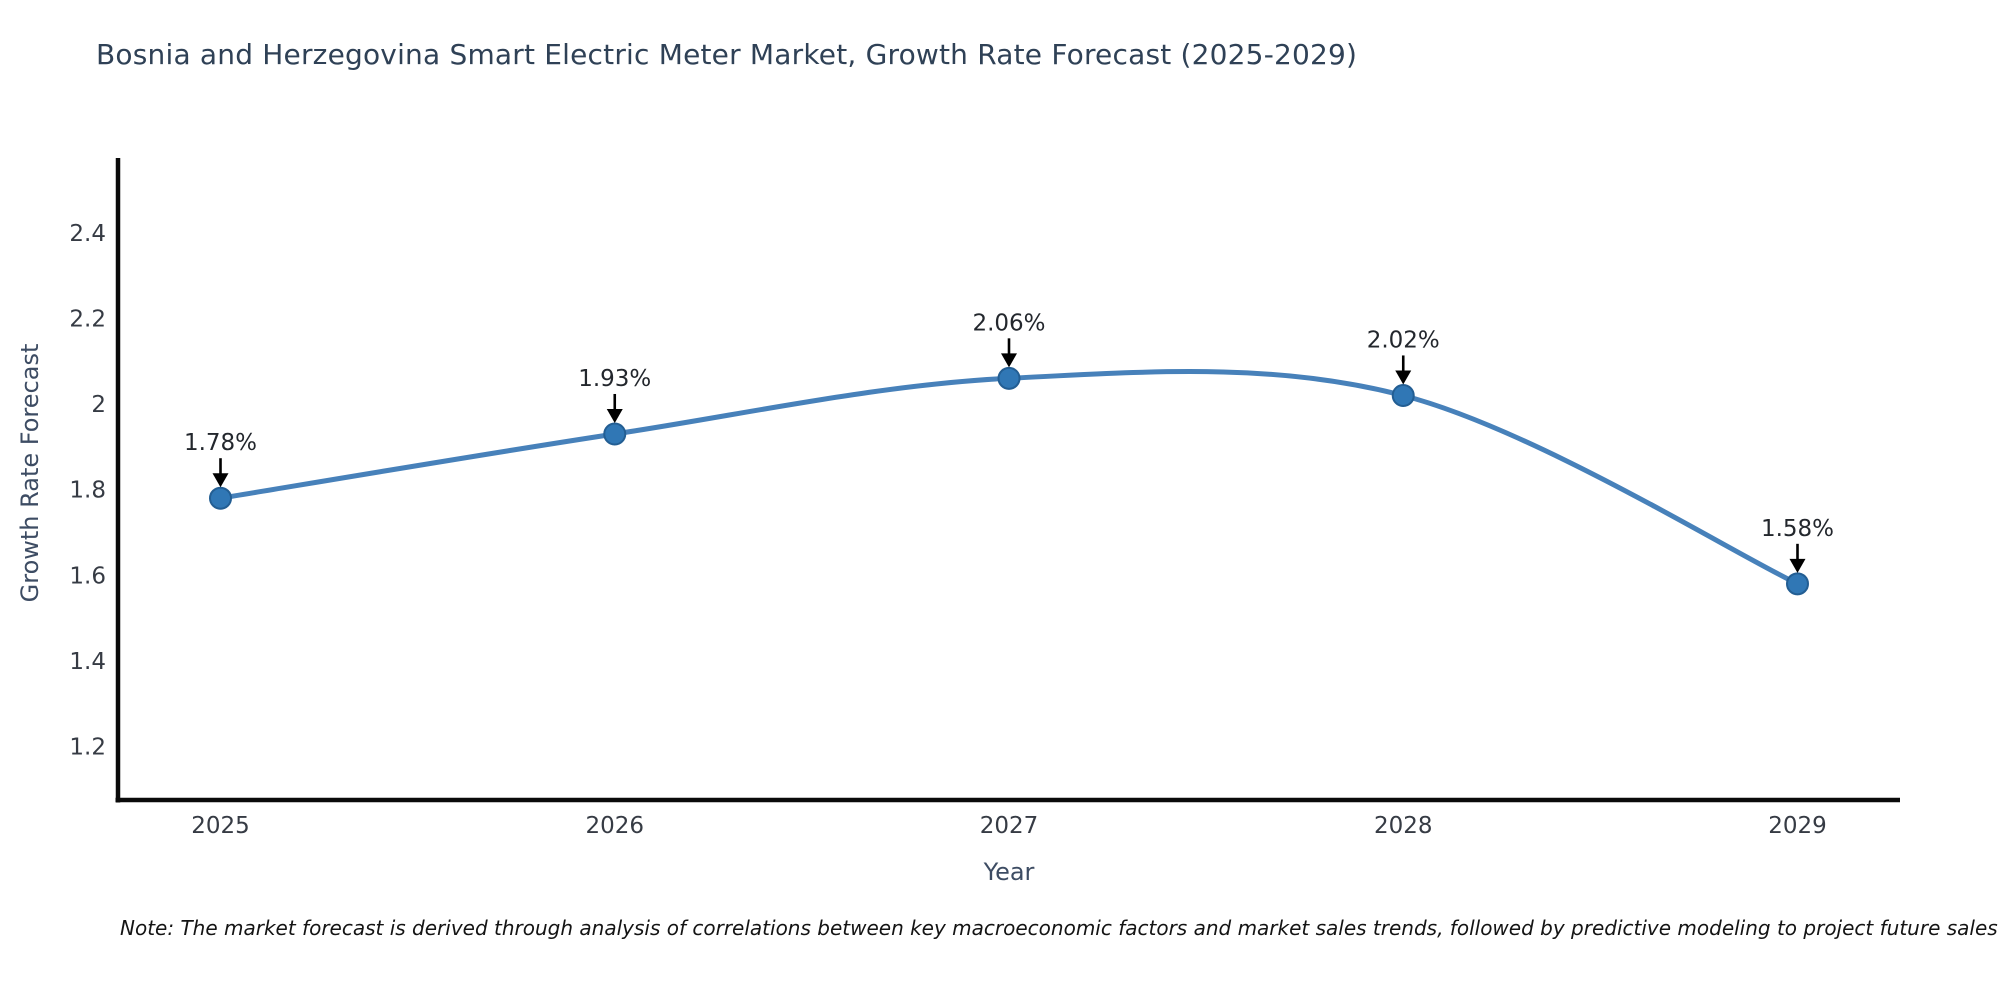  I want to click on y-tick-label: 1.2, so click(87, 747).